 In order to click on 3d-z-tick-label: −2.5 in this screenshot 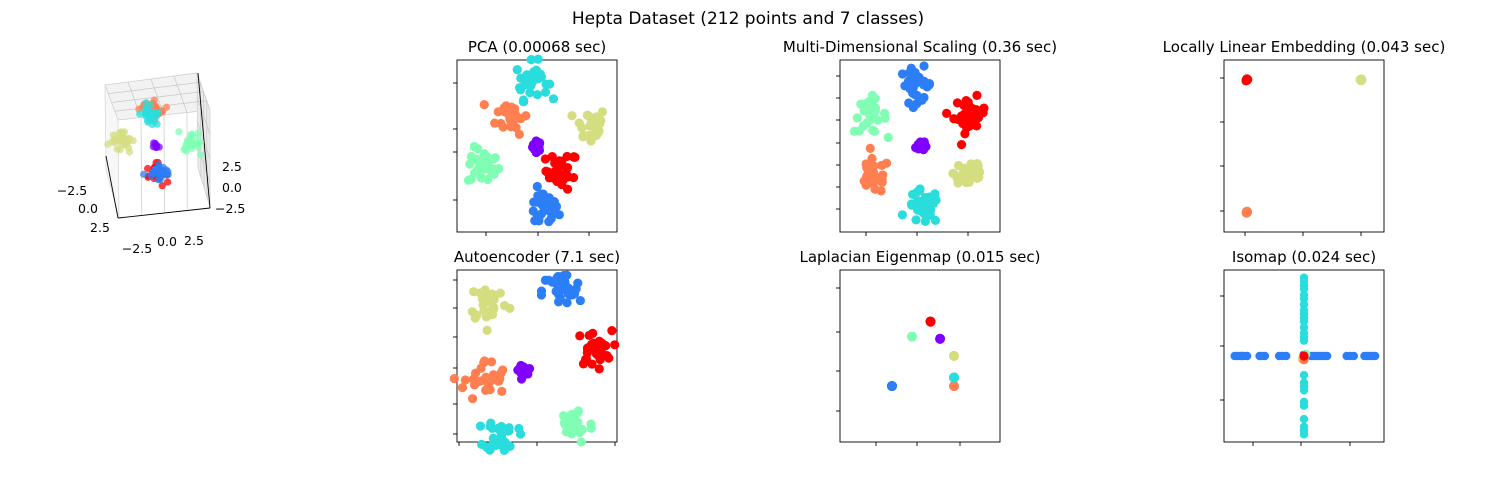, I will do `click(230, 208)`.